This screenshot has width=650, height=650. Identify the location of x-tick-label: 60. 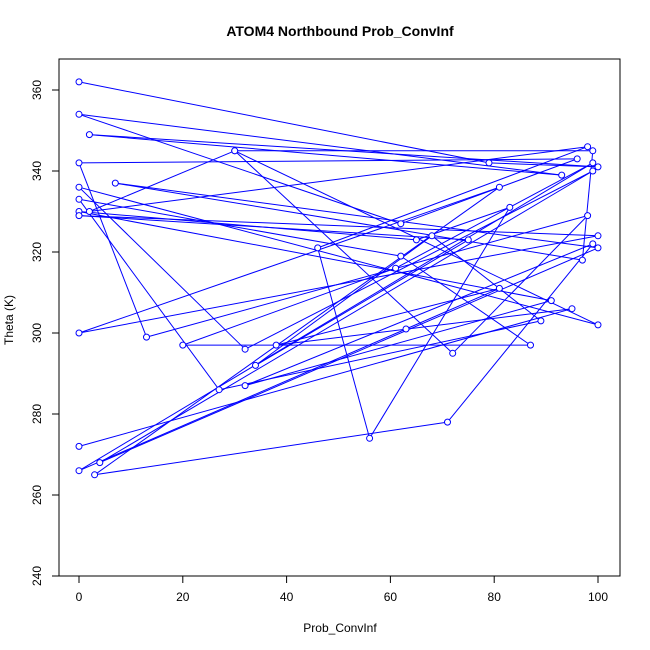
(391, 597).